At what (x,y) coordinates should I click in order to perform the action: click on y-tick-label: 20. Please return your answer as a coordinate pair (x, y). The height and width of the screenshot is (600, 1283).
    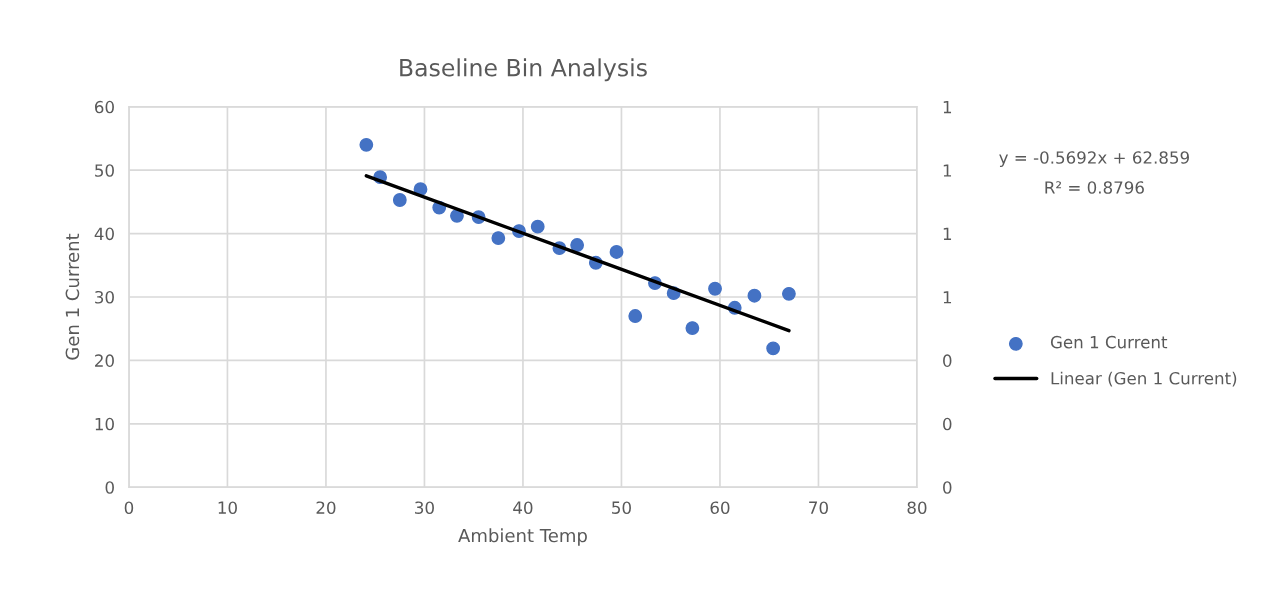
    Looking at the image, I should click on (104, 360).